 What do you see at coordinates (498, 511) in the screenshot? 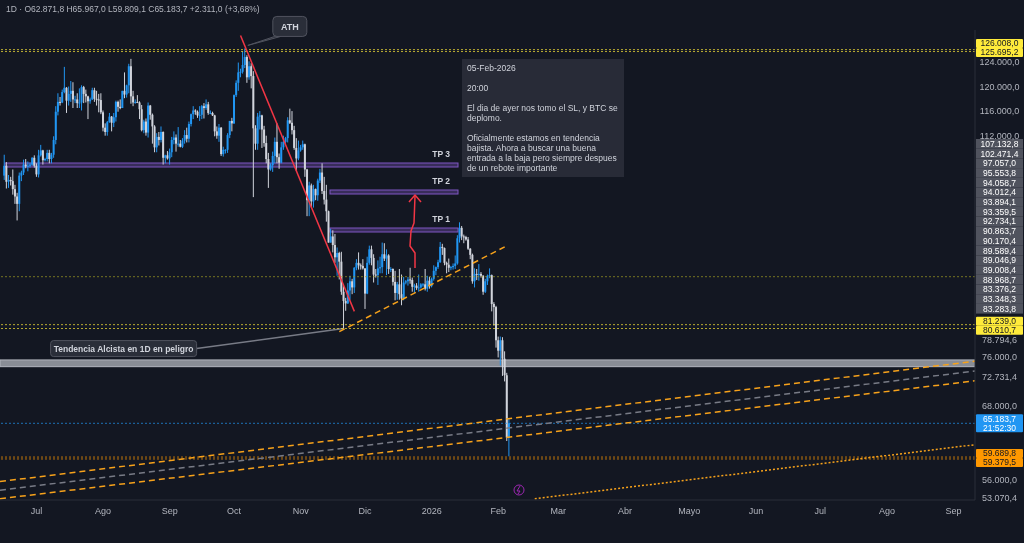
I see `x-tick-label: Feb` at bounding box center [498, 511].